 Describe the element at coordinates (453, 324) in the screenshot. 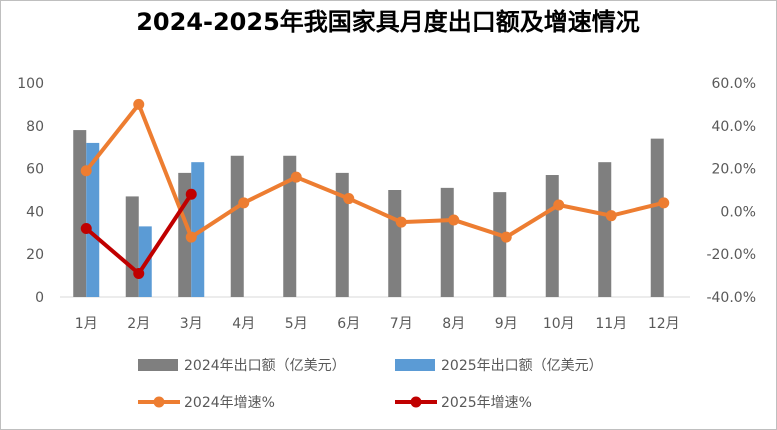

I see `x-tick-label: 8月` at that location.